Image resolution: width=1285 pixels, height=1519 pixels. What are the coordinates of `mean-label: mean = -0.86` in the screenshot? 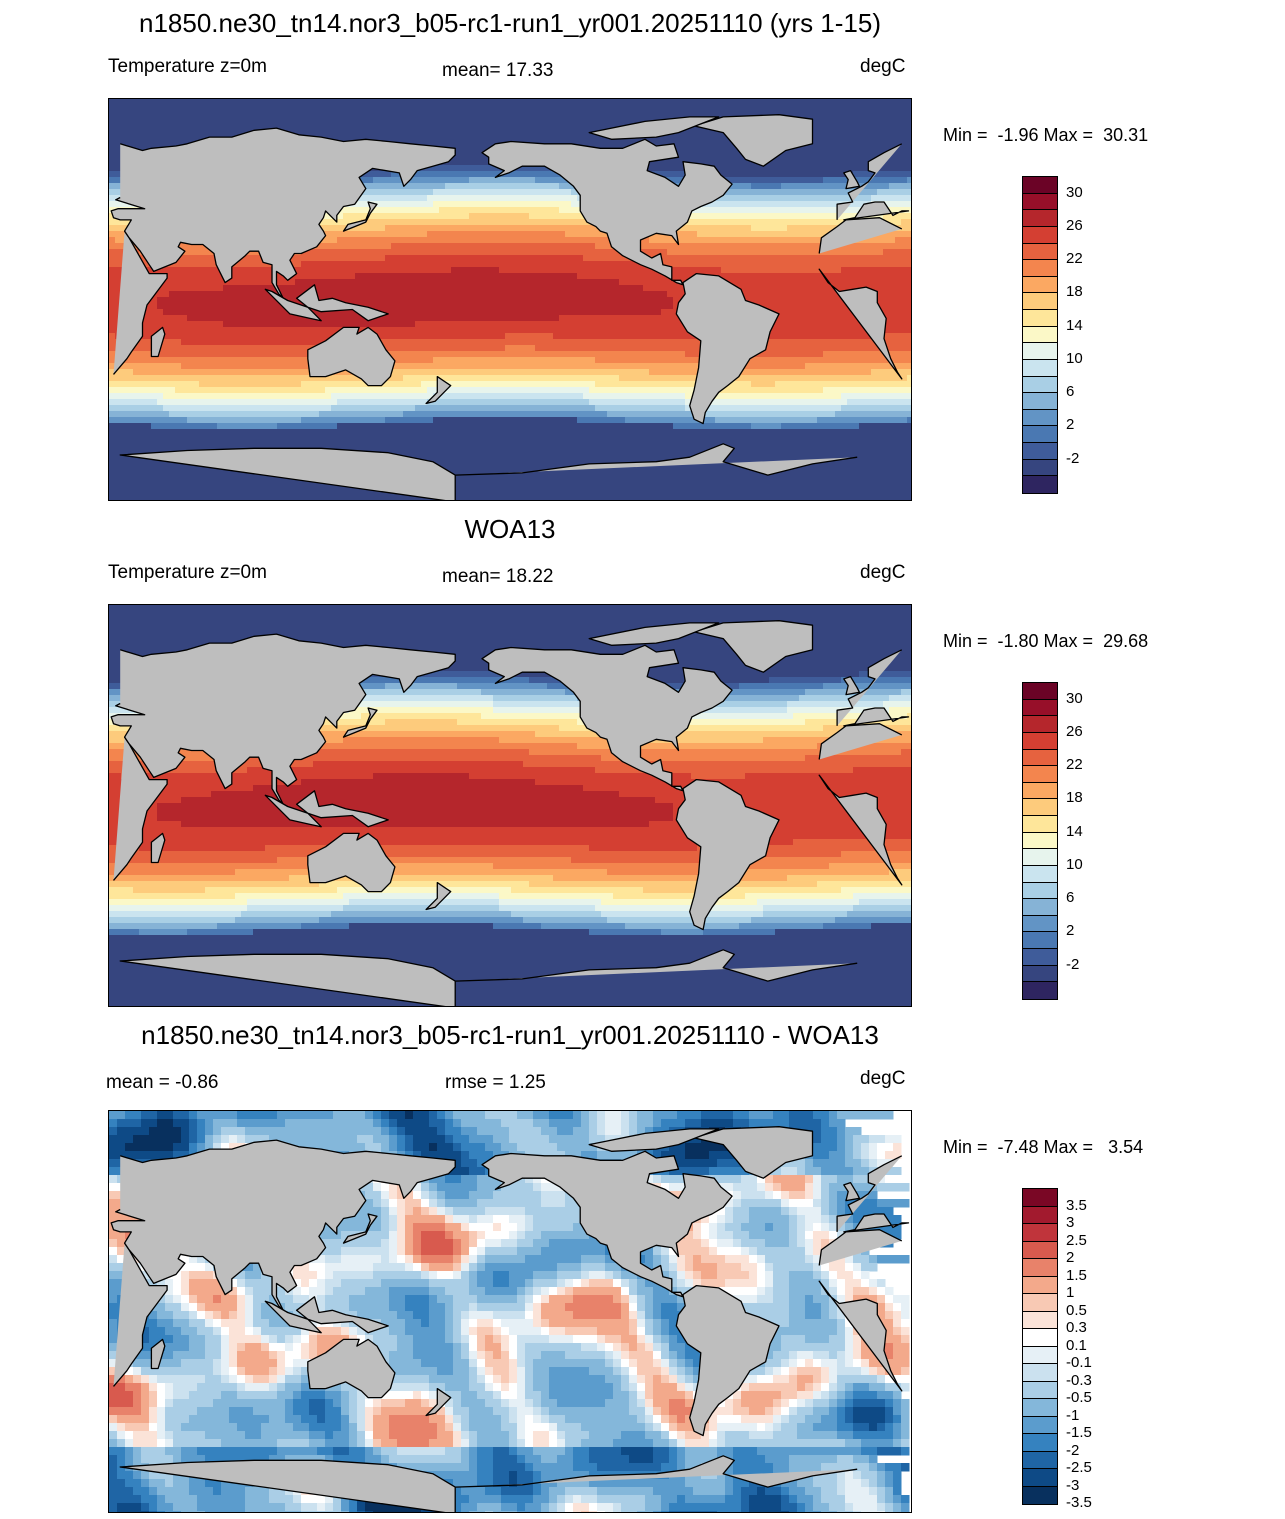 It's located at (162, 1082).